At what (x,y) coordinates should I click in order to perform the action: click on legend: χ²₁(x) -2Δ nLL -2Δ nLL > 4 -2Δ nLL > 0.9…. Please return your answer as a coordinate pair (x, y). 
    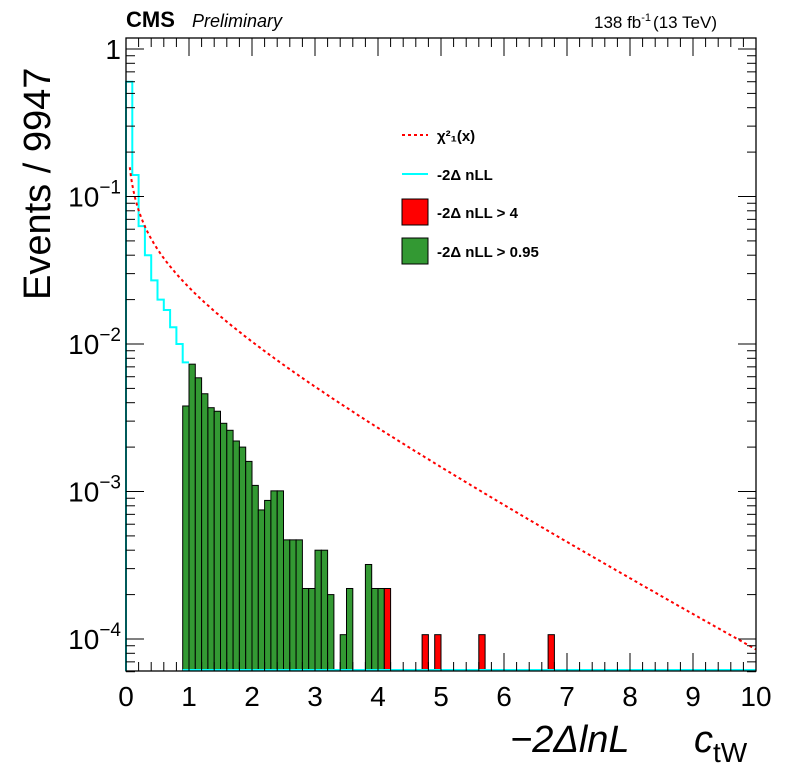
    Looking at the image, I should click on (470, 196).